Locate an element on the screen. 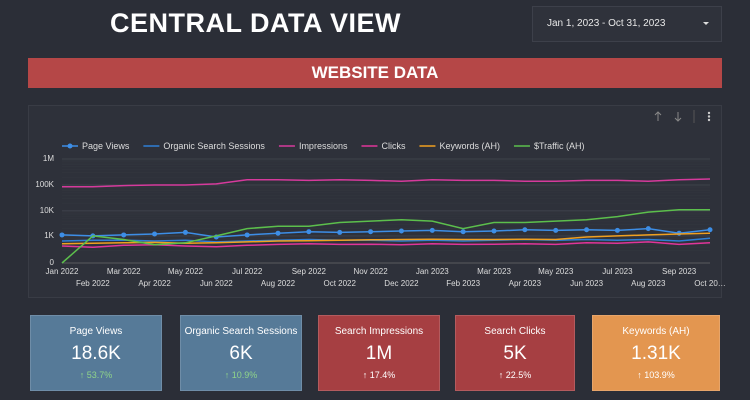 This screenshot has height=400, width=750. x-tick-label: Jul 2023 is located at coordinates (617, 271).